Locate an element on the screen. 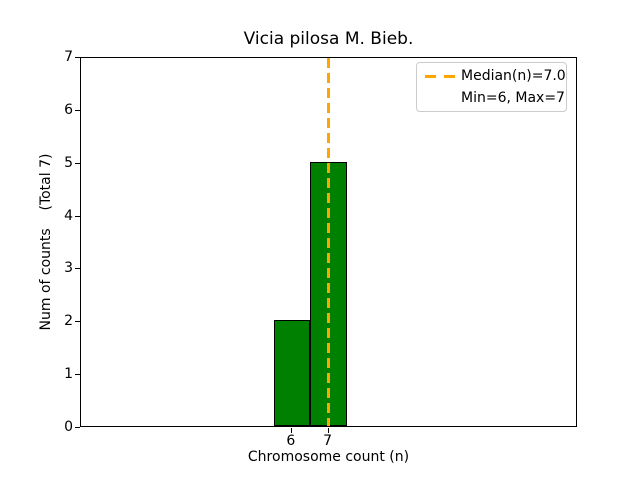 This screenshot has height=480, width=640. y-tick-label-2: 2 is located at coordinates (68, 321).